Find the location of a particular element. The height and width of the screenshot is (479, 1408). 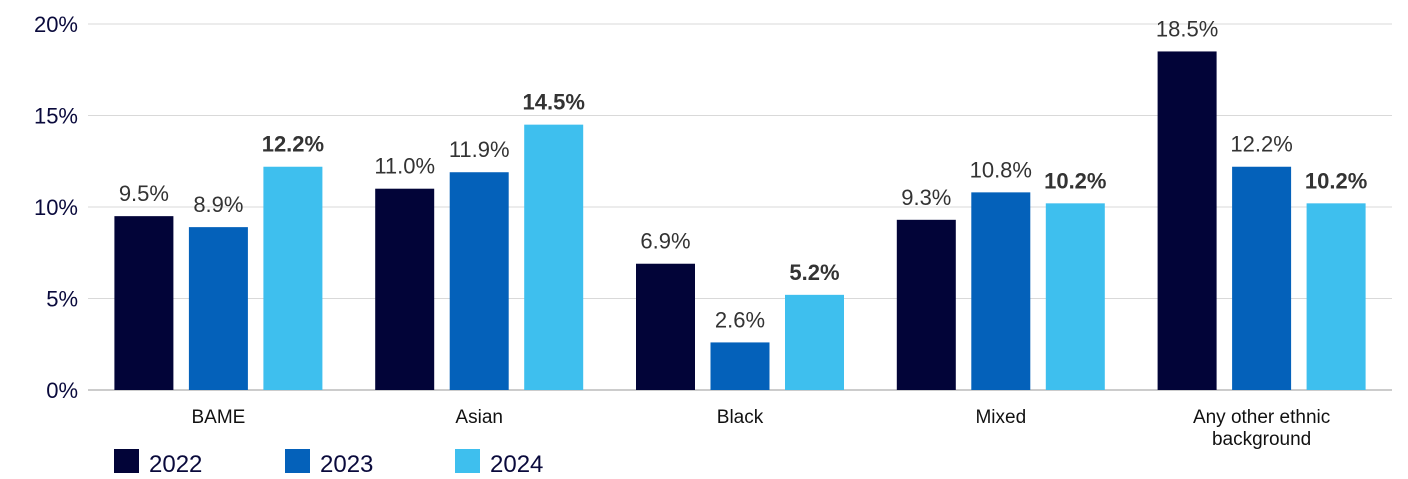

x-tick-label: Black is located at coordinates (740, 417).